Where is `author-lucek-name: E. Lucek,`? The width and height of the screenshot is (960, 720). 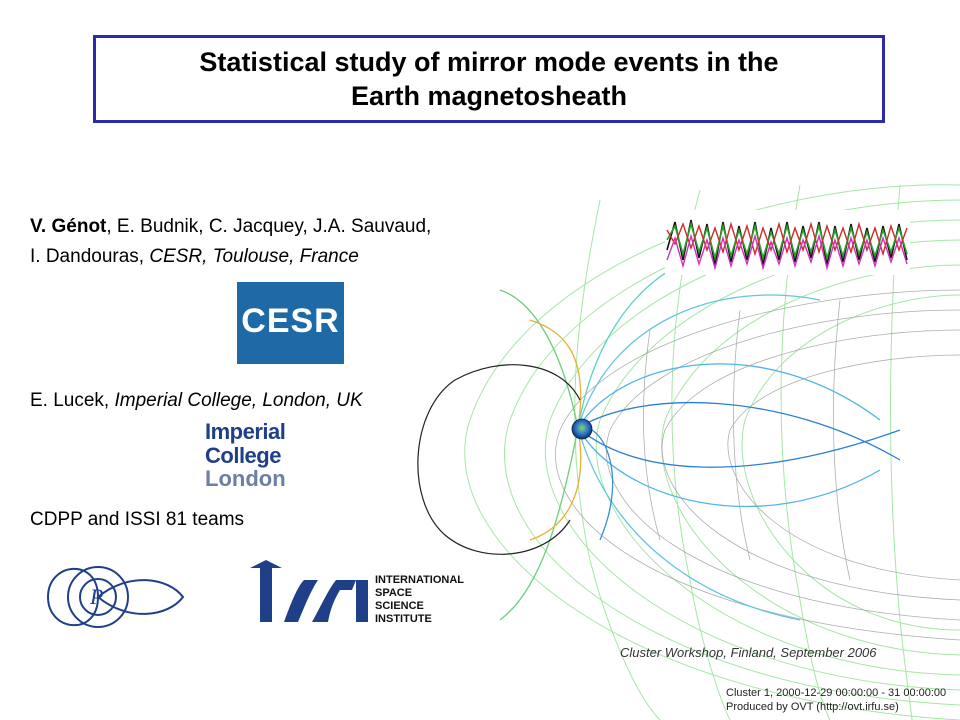 author-lucek-name: E. Lucek, is located at coordinates (72, 400).